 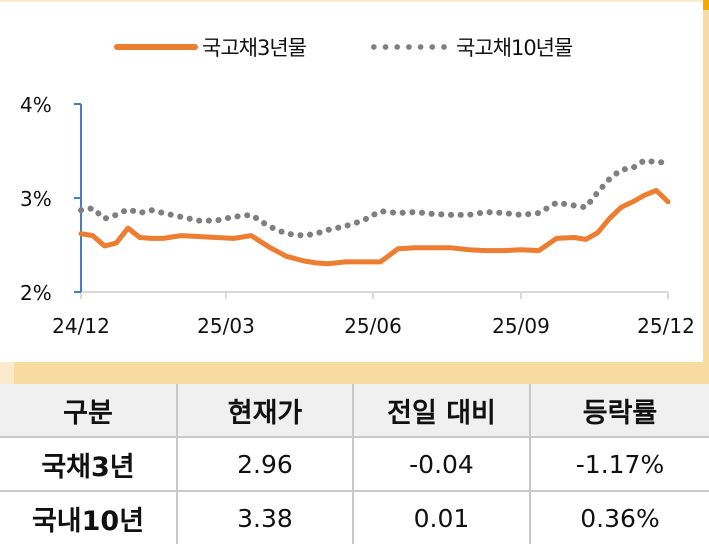 I want to click on legend-item-3y: 국고채3년물, so click(x=210, y=47).